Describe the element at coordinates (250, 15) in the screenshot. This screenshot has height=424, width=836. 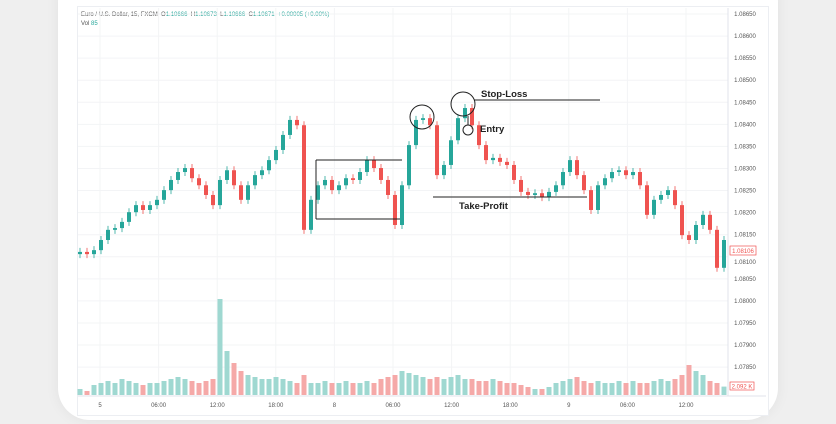
I see `close-label: C` at that location.